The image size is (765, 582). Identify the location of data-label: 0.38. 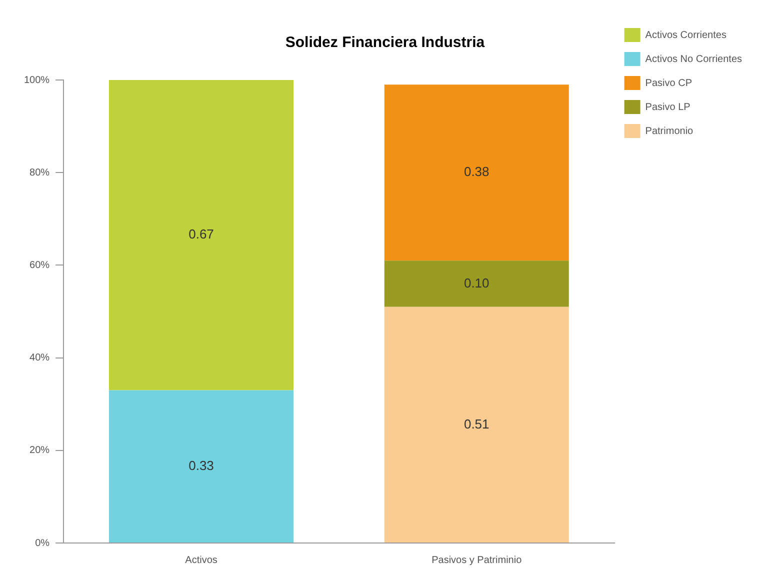
(477, 172).